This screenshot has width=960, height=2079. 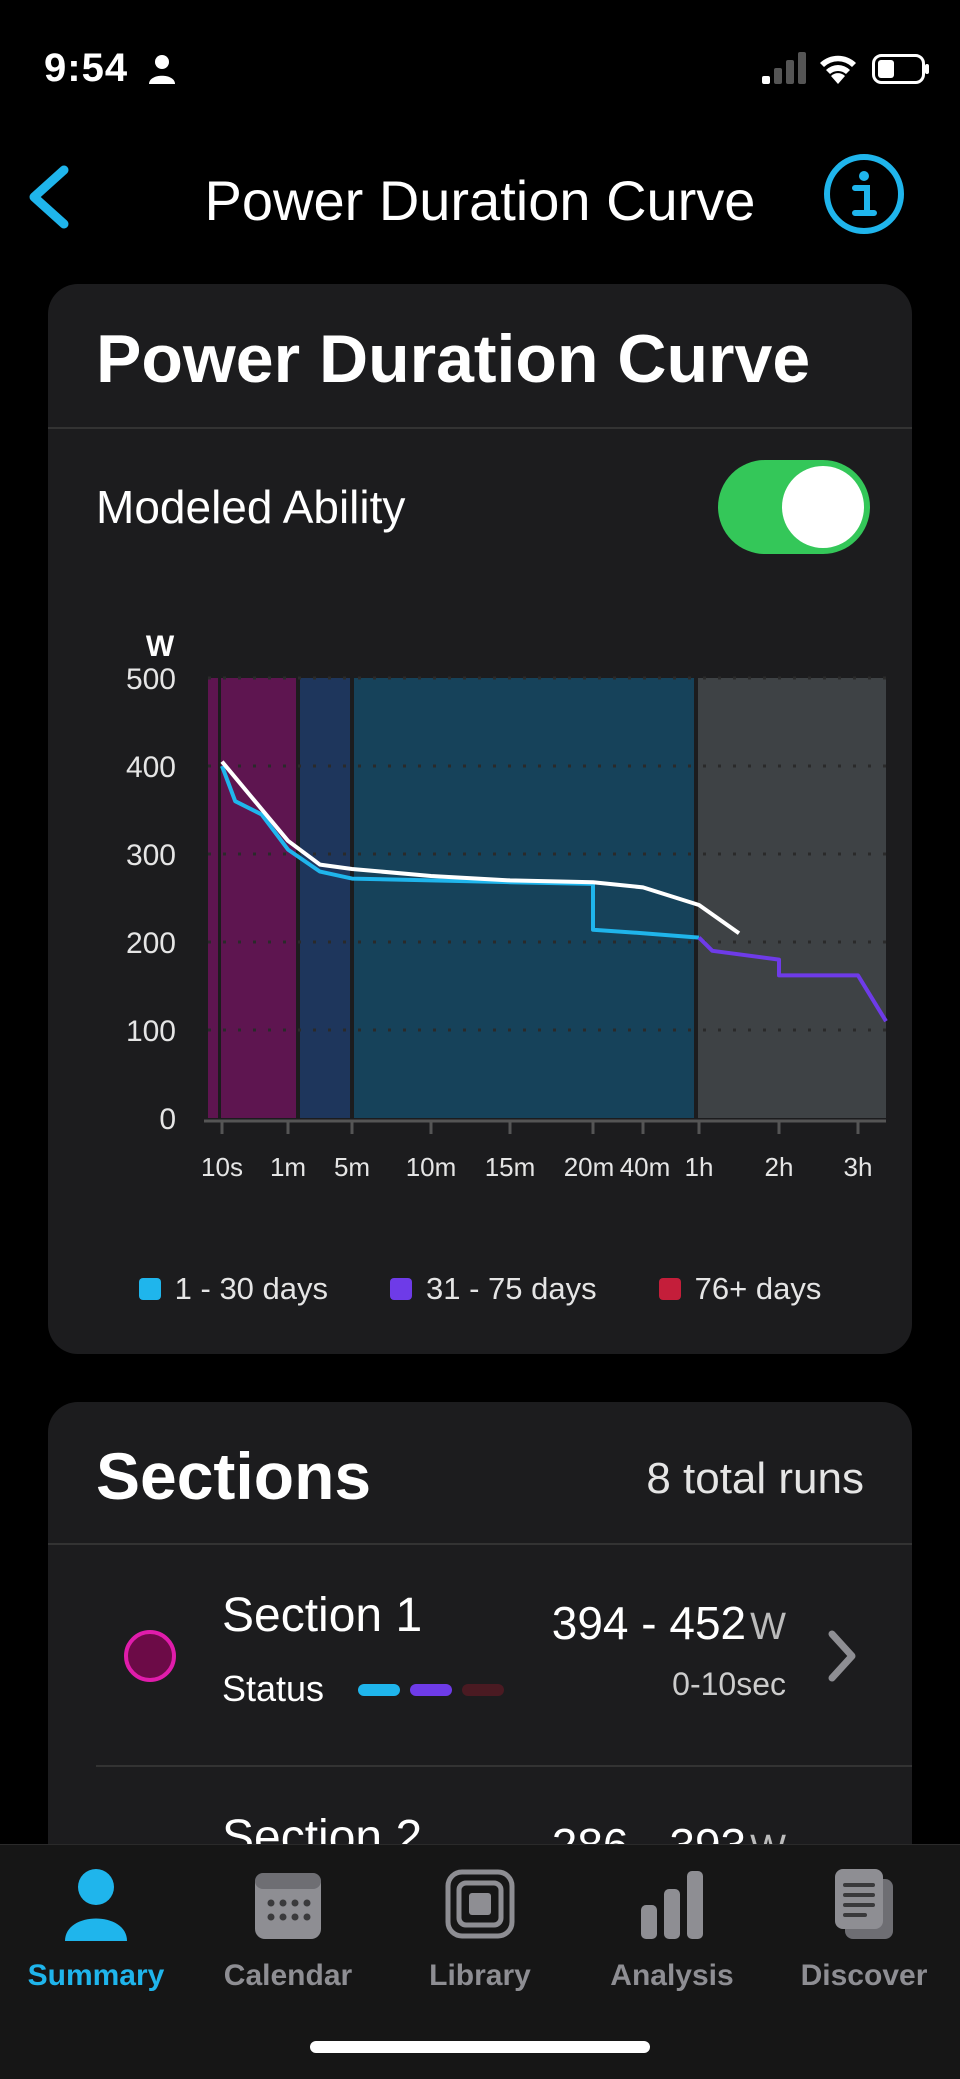 I want to click on status-bar: 9:54, so click(x=480, y=65).